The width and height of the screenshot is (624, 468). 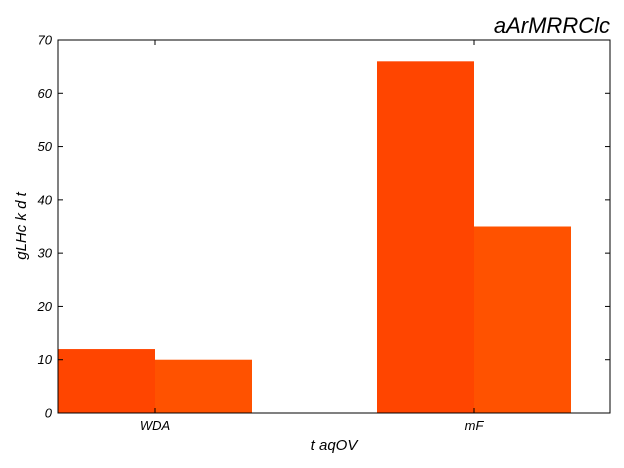 I want to click on y-tick-label-0: 0, so click(x=49, y=413).